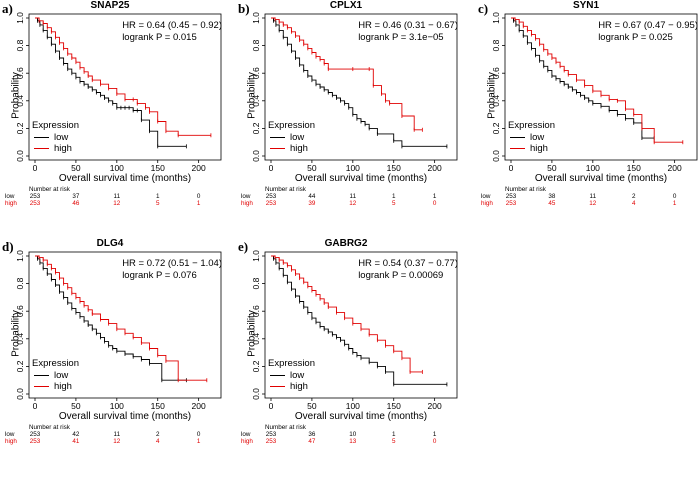  Describe the element at coordinates (394, 168) in the screenshot. I see `x-tick-label: 150` at that location.